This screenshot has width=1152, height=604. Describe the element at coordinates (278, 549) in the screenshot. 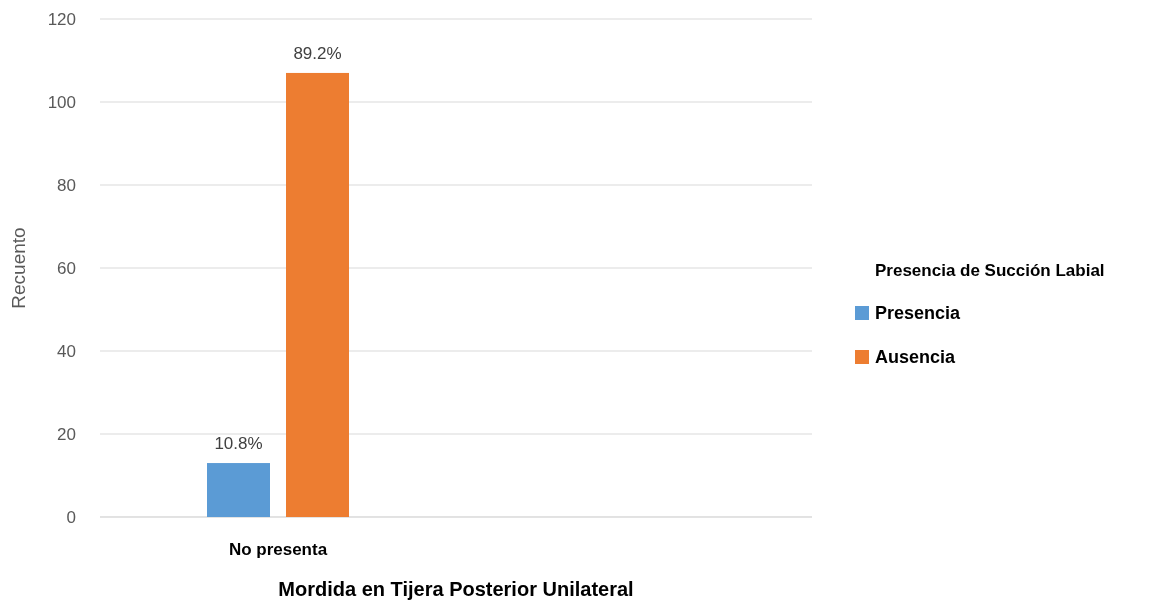

I see `x-tick-label: No presenta` at that location.